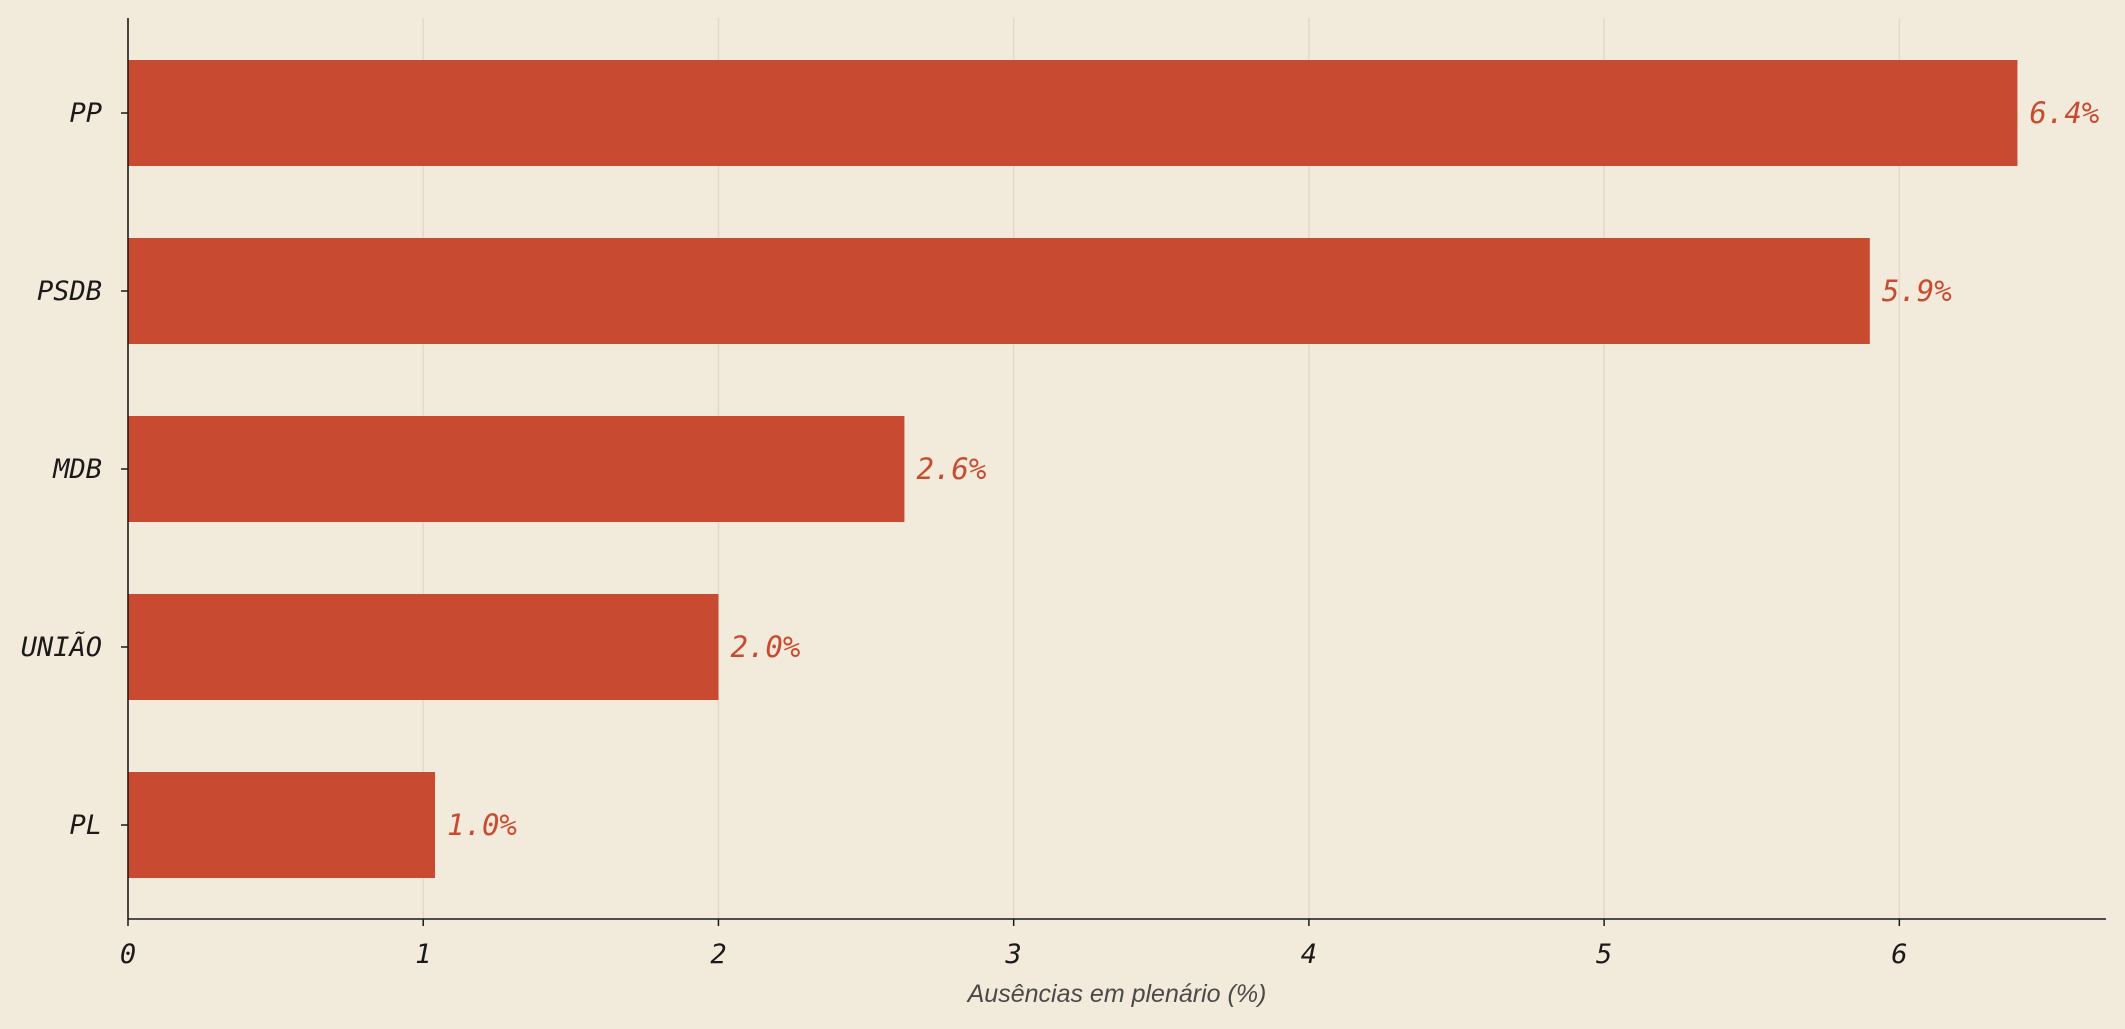 The height and width of the screenshot is (1029, 2125). I want to click on category-label-psdb: PSDB, so click(69, 291).